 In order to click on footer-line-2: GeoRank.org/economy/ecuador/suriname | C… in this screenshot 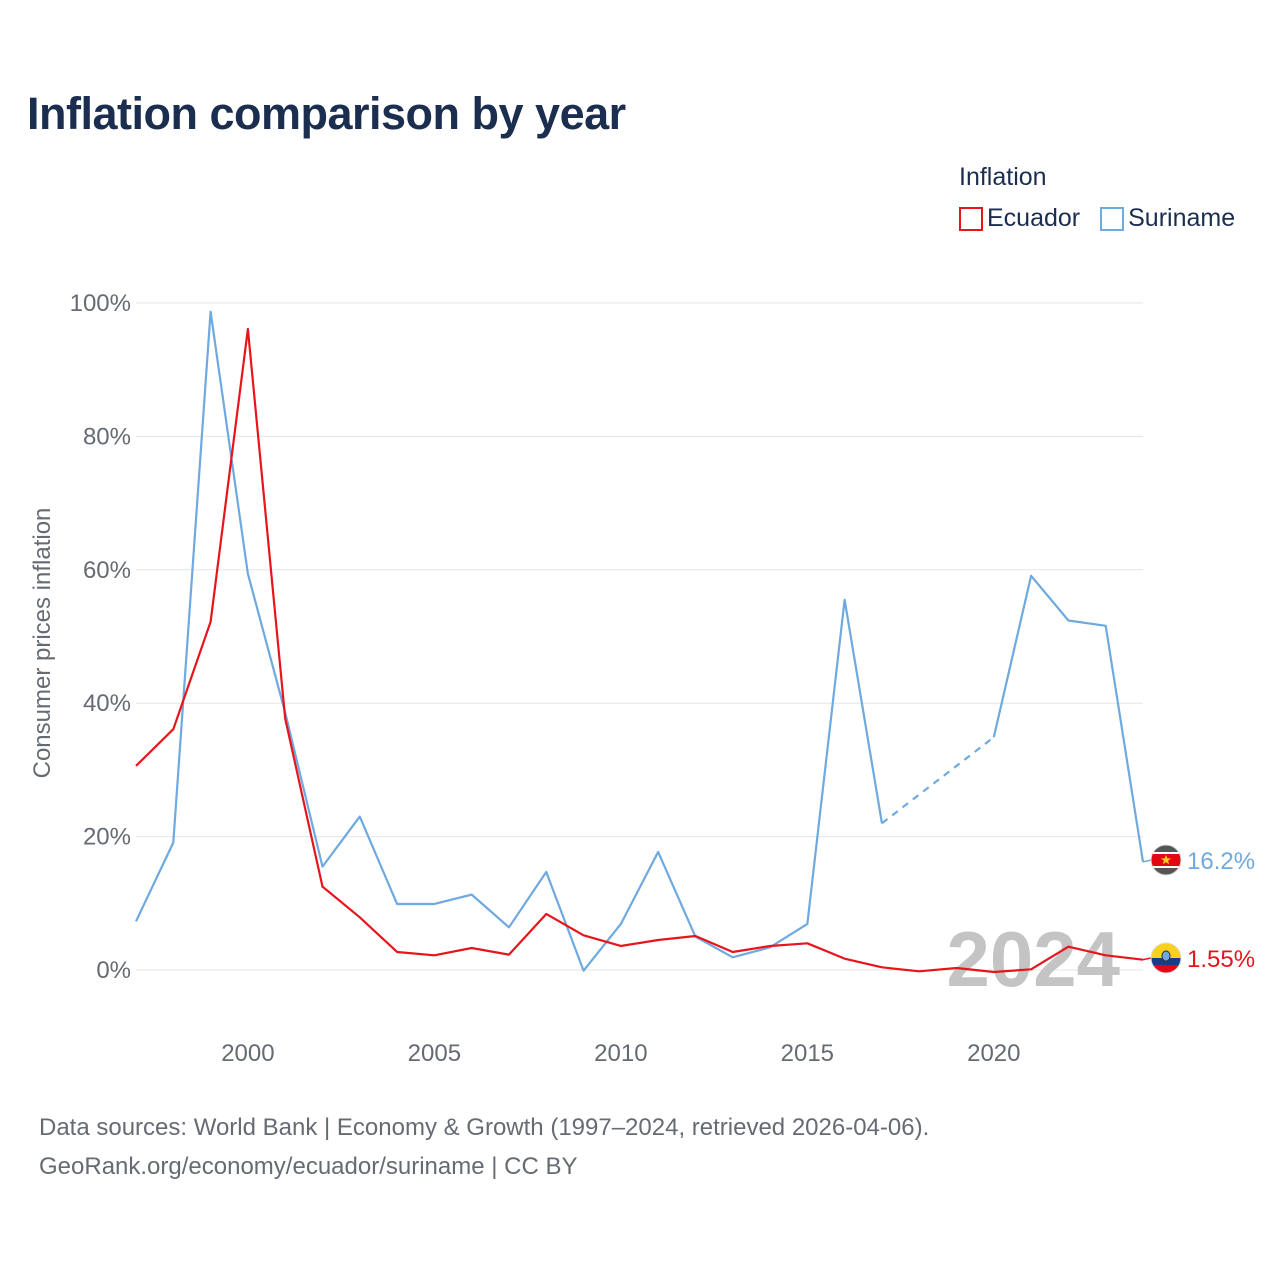, I will do `click(308, 1166)`.